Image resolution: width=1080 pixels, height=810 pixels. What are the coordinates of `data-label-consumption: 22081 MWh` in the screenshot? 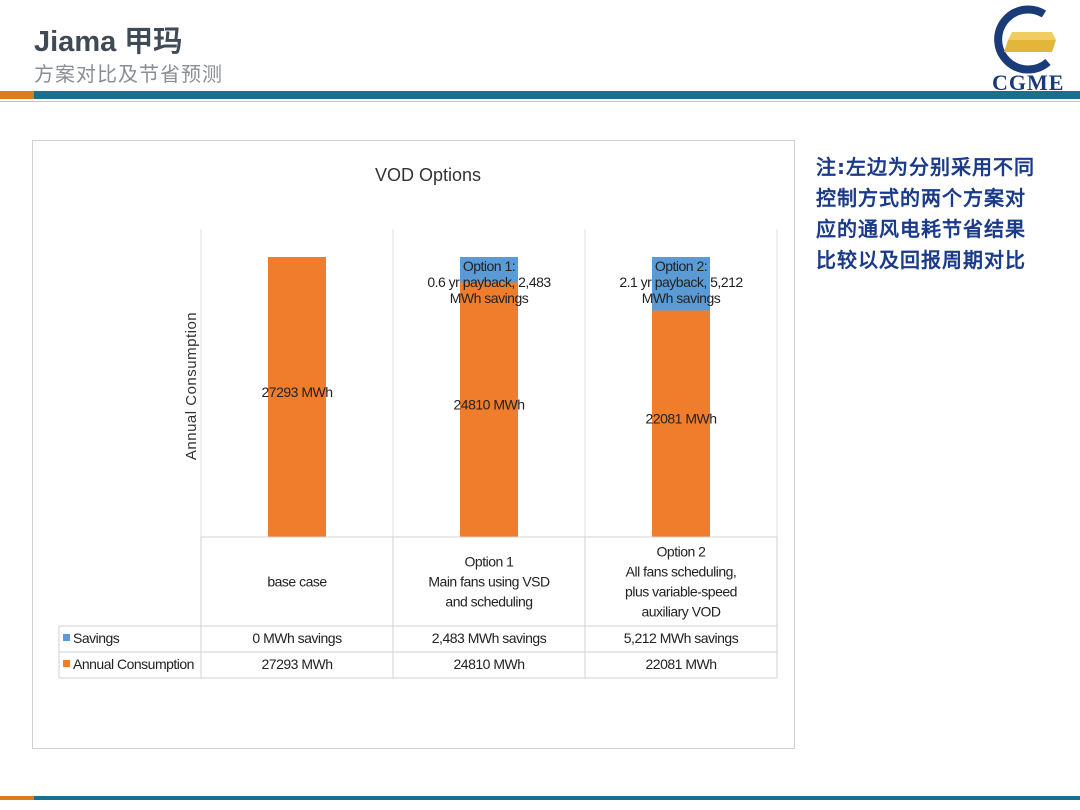 It's located at (681, 419).